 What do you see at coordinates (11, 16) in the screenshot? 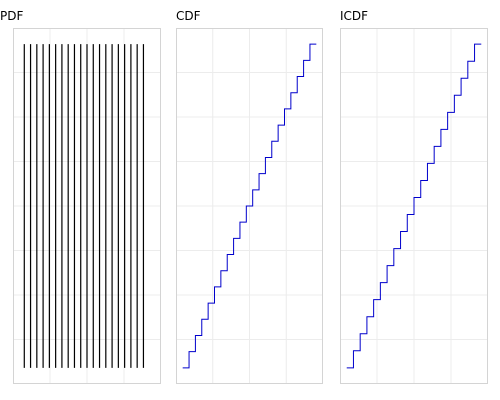
I see `pdf-title: PDF` at bounding box center [11, 16].